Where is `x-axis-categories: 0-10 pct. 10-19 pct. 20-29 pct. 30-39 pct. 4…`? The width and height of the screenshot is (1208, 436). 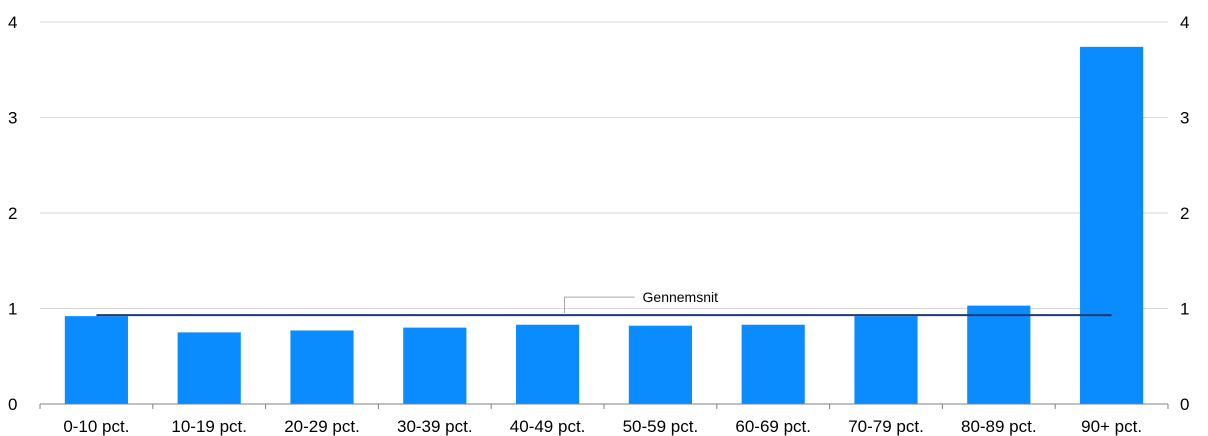 x-axis-categories: 0-10 pct. 10-19 pct. 20-29 pct. 30-39 pct. 4… is located at coordinates (602, 426).